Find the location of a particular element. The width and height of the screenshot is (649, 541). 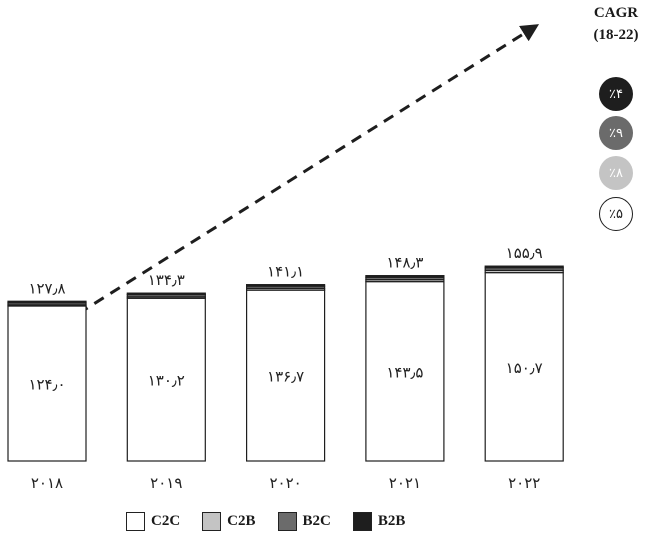

legend-label-c2b: C2B is located at coordinates (241, 521).